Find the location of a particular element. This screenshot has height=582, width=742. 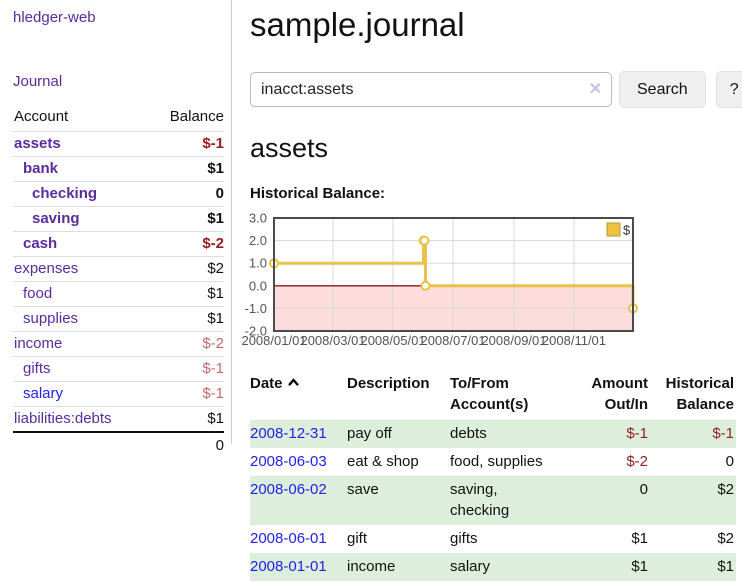

y-tick-label: -1.0 is located at coordinates (256, 308).